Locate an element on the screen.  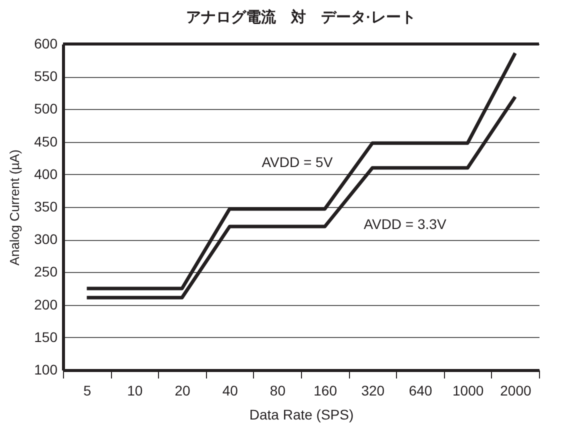
y-tick-label: 600 is located at coordinates (46, 44).